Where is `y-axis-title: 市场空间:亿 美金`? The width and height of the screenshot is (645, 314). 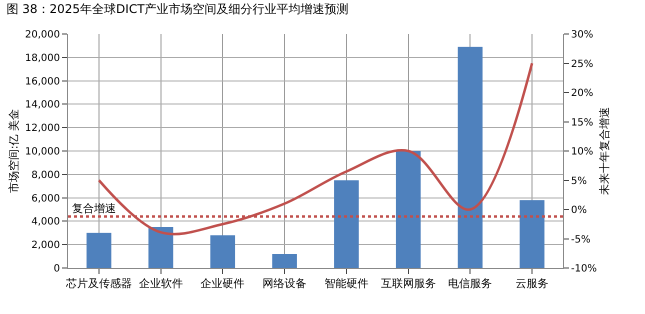 y-axis-title: 市场空间:亿 美金 is located at coordinates (14, 151).